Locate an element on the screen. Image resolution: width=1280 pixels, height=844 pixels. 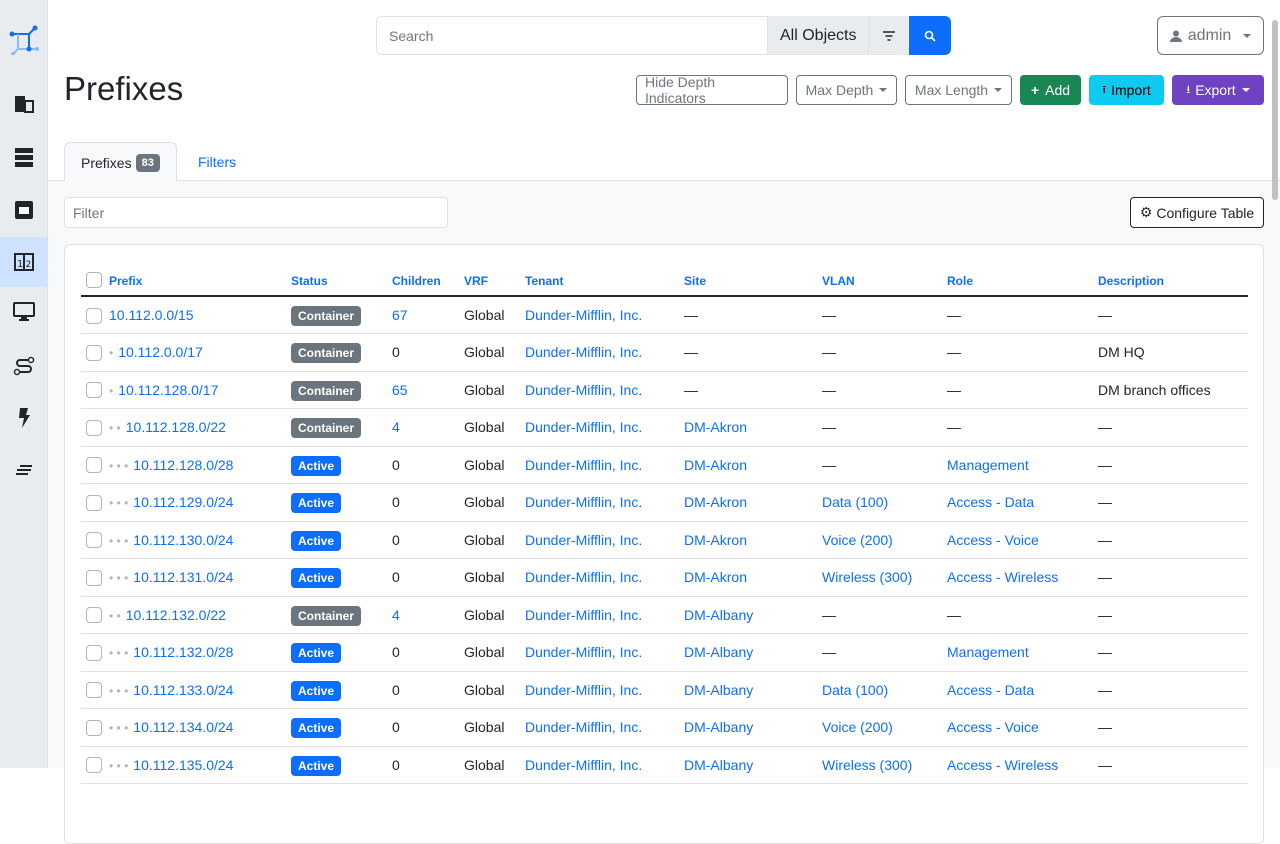
max-depth-dropdown: Max Depth is located at coordinates (846, 90).